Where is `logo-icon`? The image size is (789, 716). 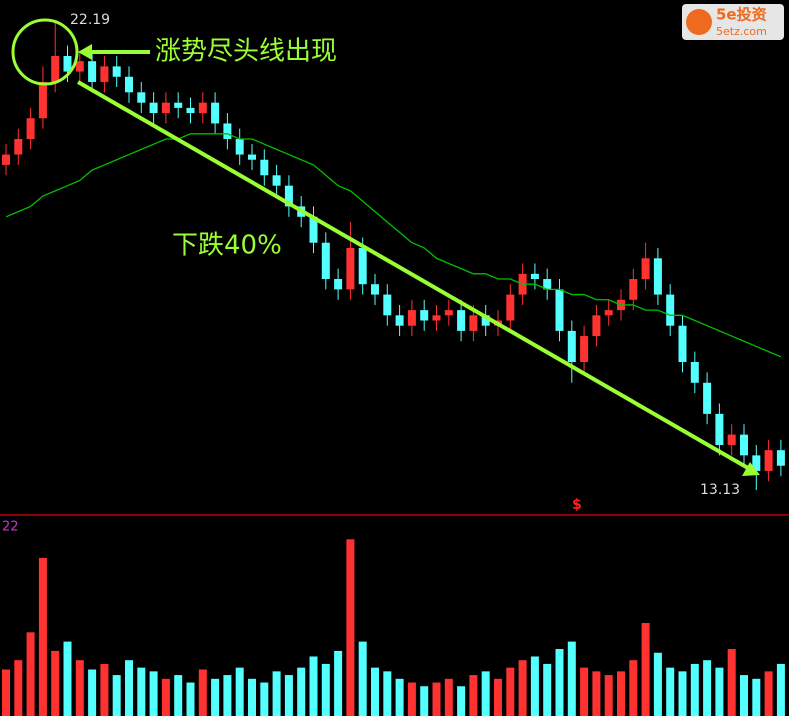 logo-icon is located at coordinates (699, 22).